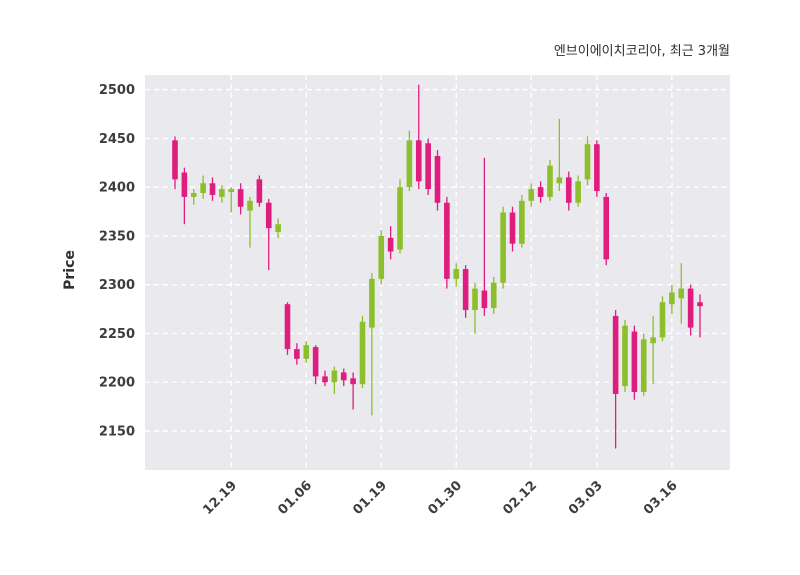  What do you see at coordinates (117, 285) in the screenshot?
I see `y-tick-label: 2300` at bounding box center [117, 285].